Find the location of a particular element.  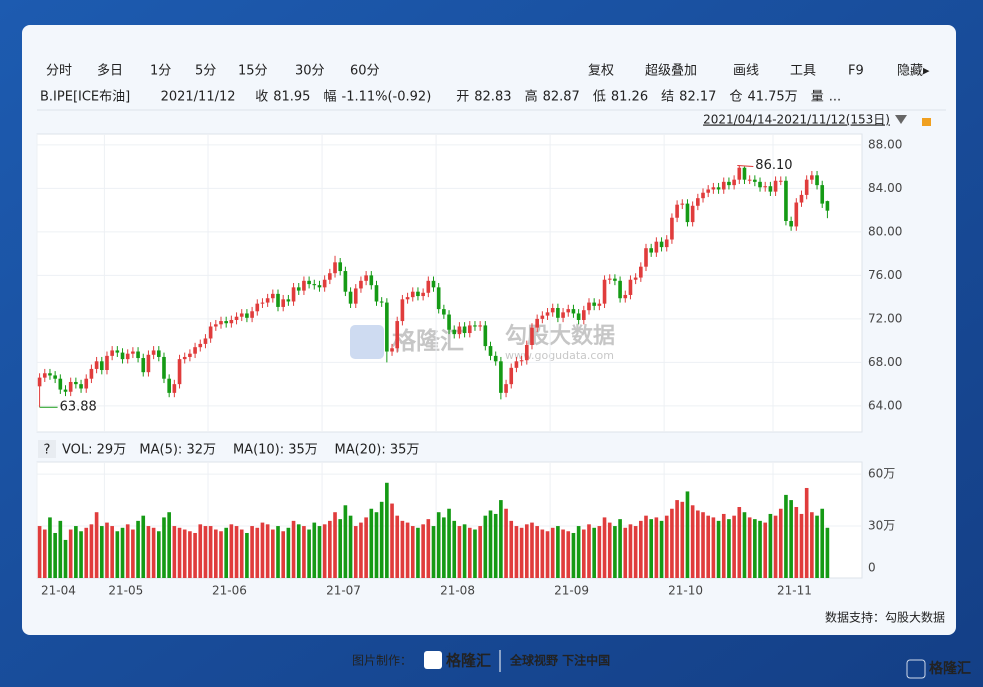

quote-label: 低 is located at coordinates (599, 97).